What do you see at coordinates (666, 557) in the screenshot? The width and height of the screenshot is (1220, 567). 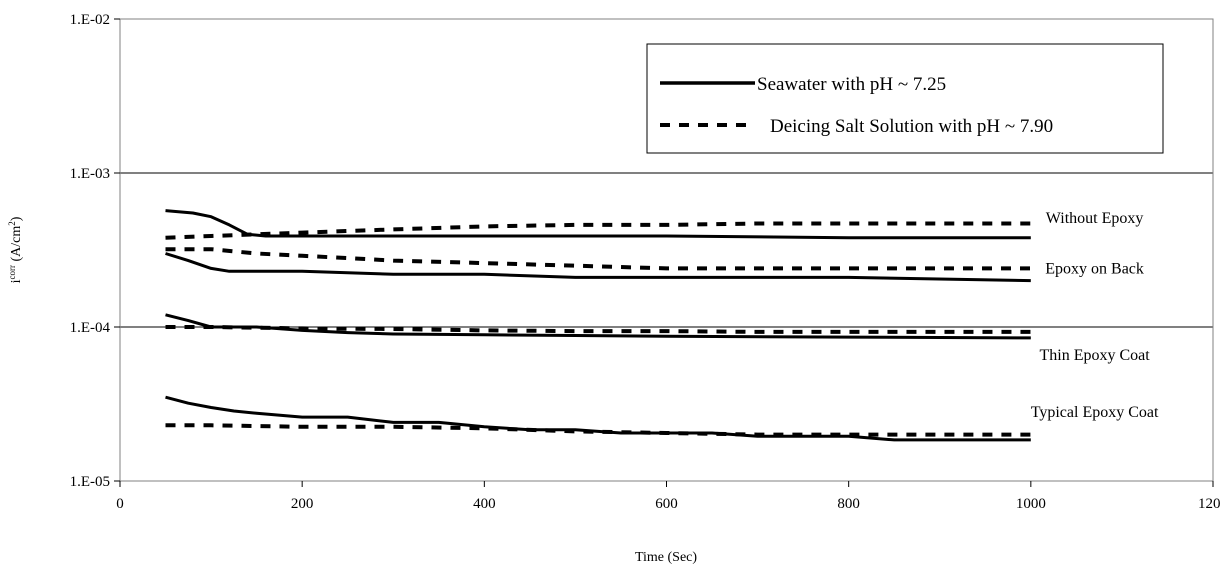 I see `x-axis-title: Time (Sec)` at bounding box center [666, 557].